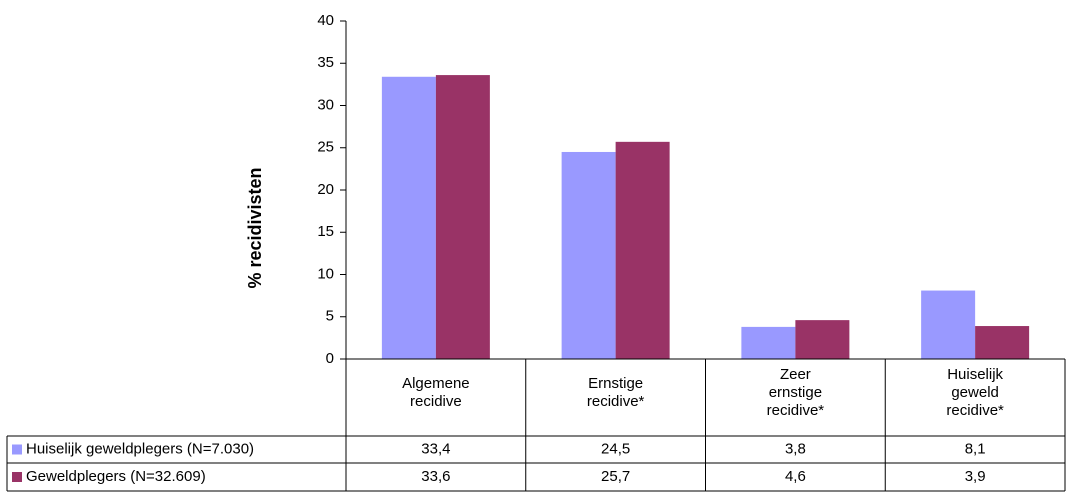 The height and width of the screenshot is (492, 1084). I want to click on category-label-1-line-2: recidive, so click(436, 401).